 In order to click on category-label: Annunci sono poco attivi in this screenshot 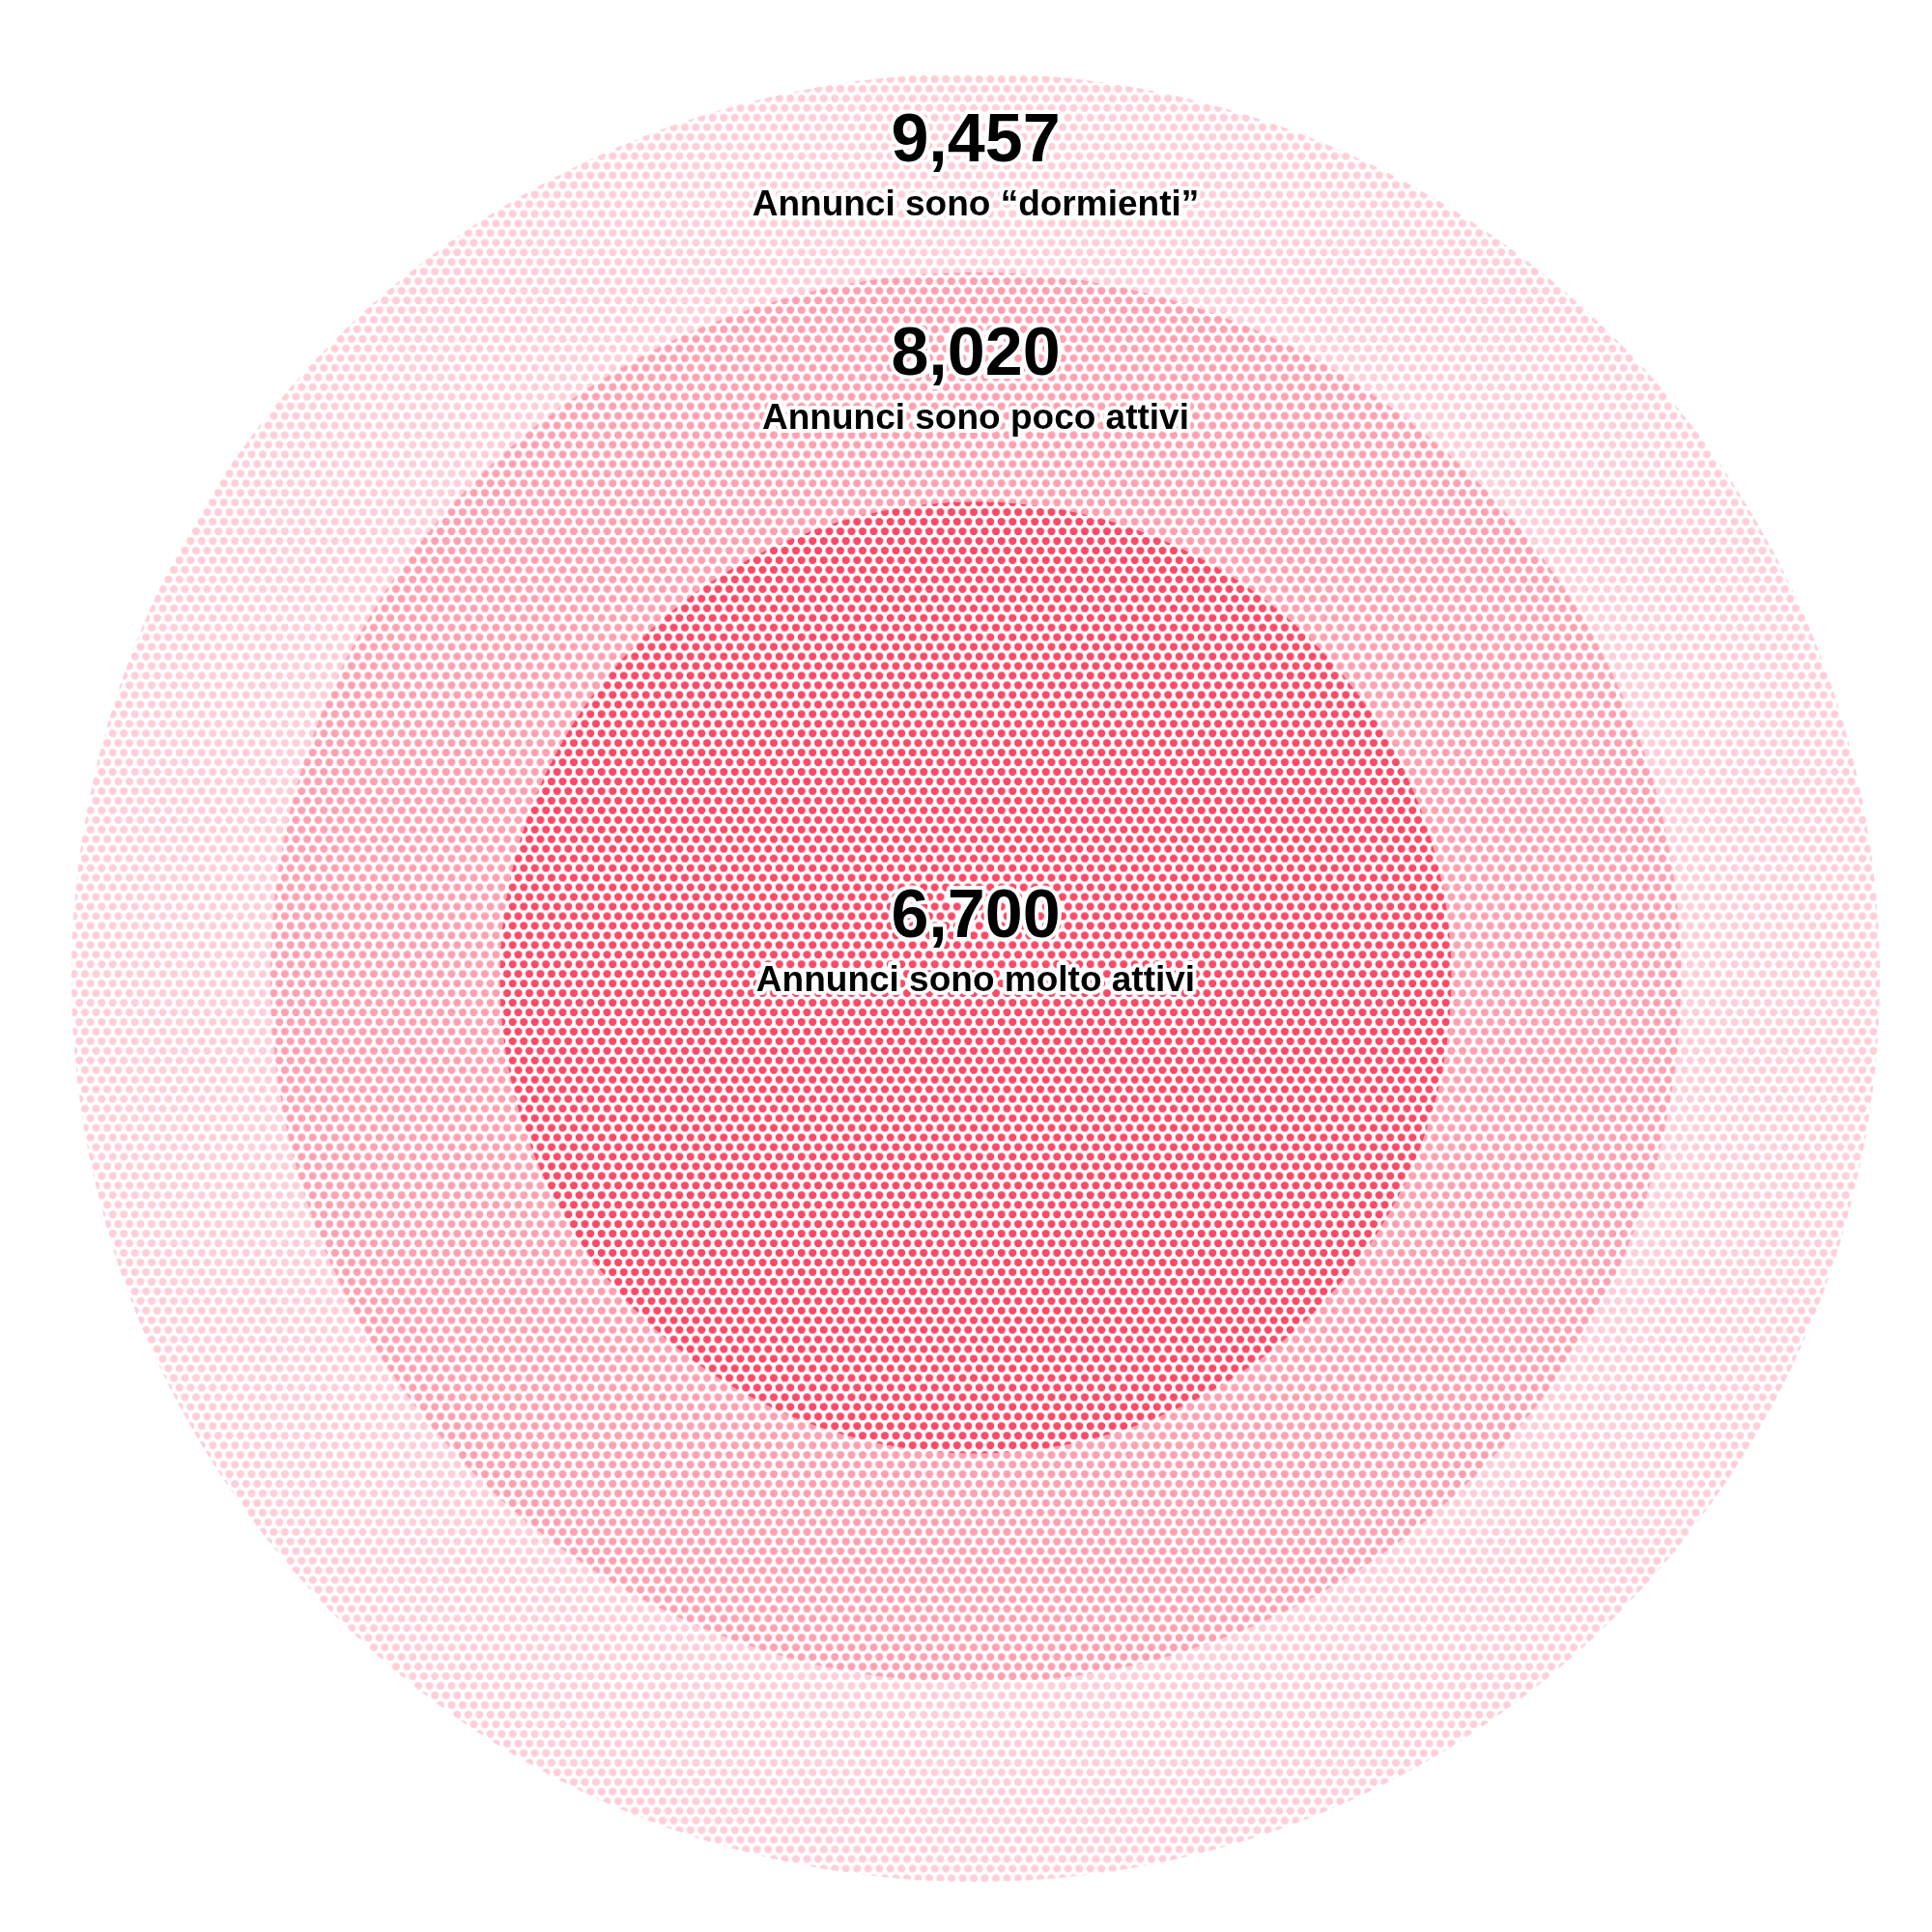, I will do `click(975, 417)`.